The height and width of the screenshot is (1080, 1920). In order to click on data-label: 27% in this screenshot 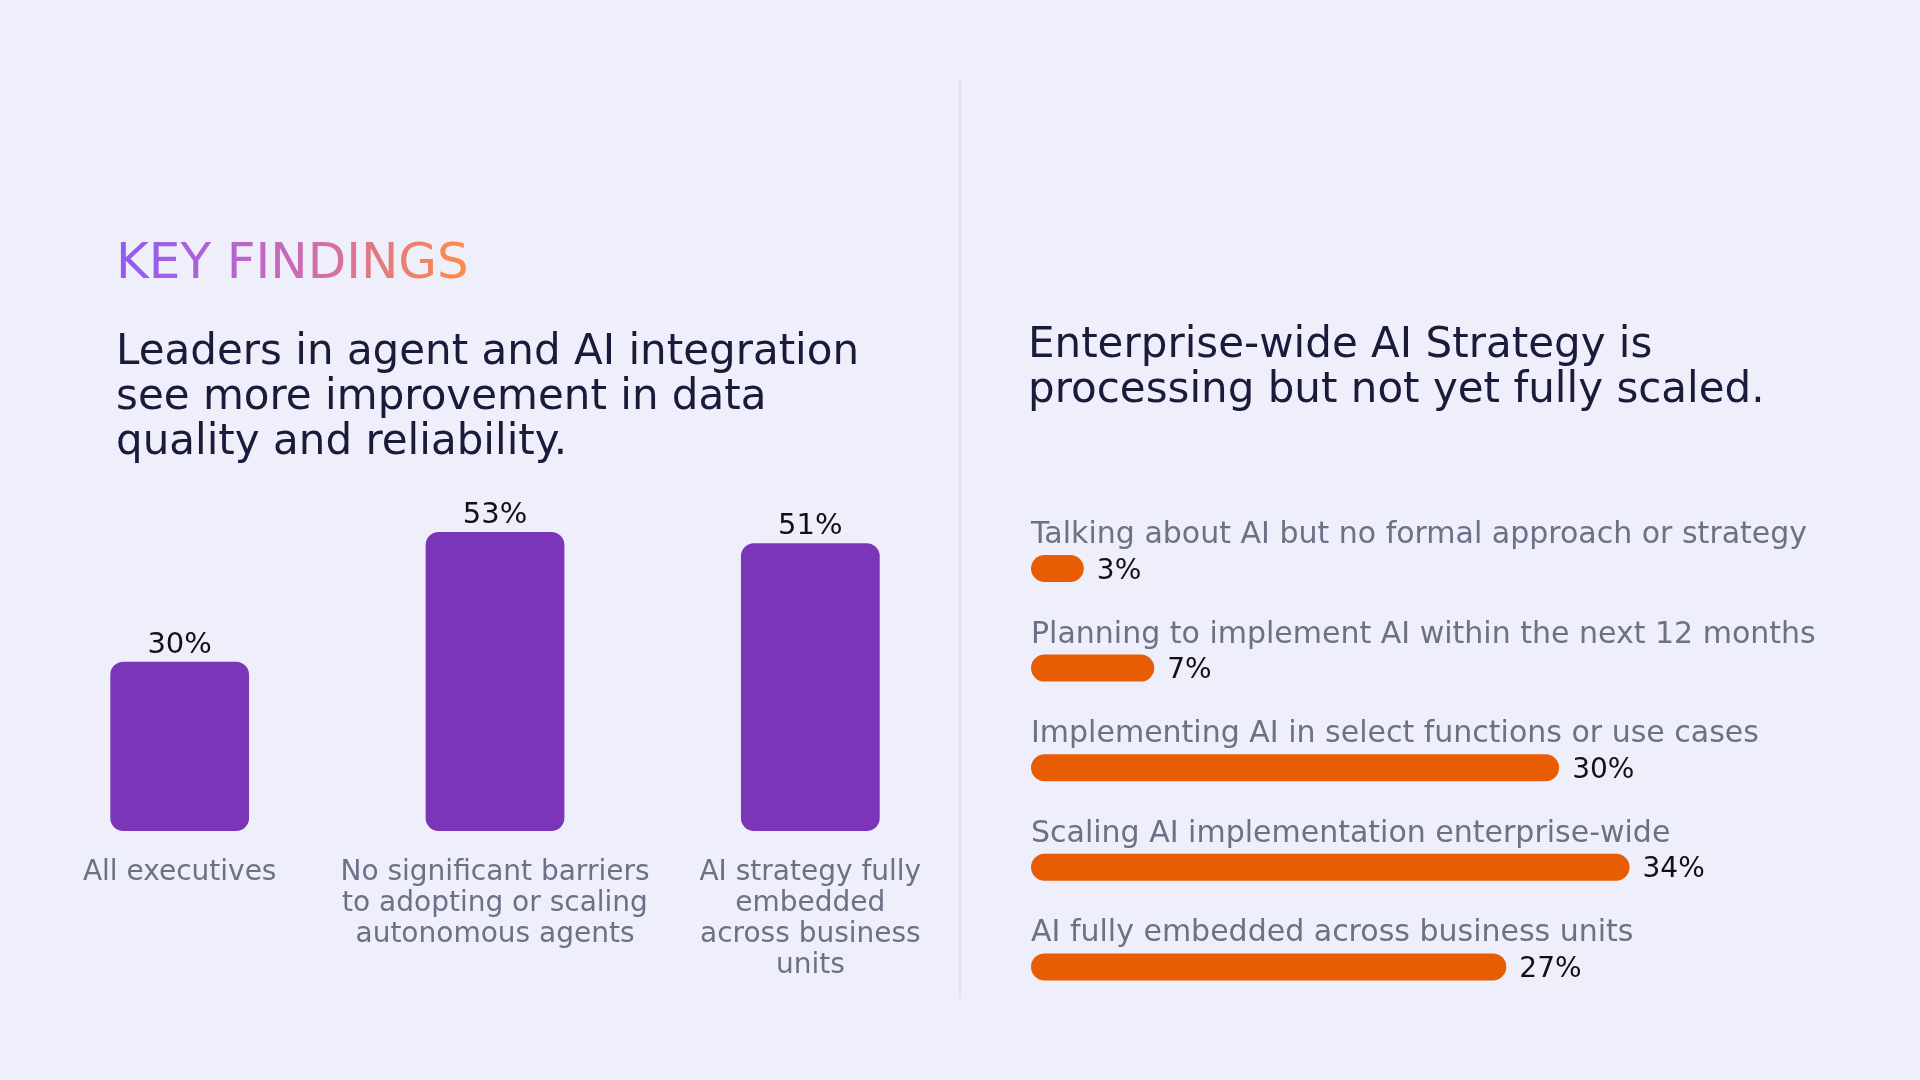, I will do `click(1550, 967)`.